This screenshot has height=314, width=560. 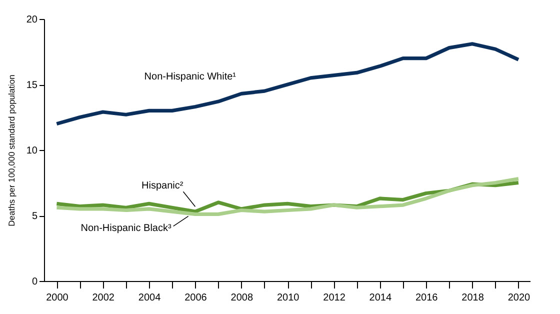 I want to click on y-axis-title: Deaths per 100,000 standard population, so click(x=11, y=150).